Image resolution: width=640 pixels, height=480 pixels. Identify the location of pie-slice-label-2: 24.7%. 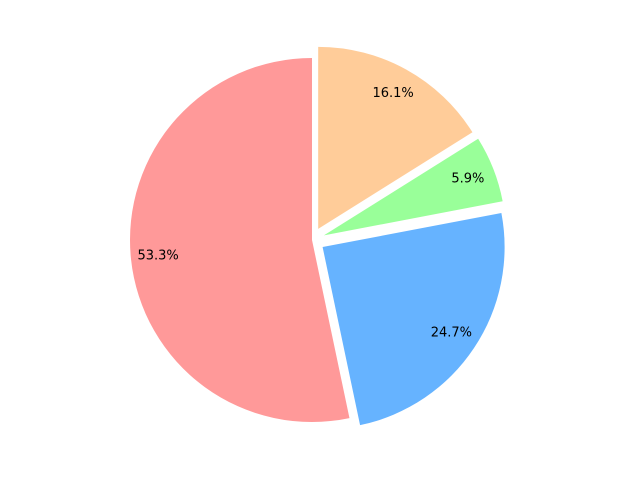
(451, 332).